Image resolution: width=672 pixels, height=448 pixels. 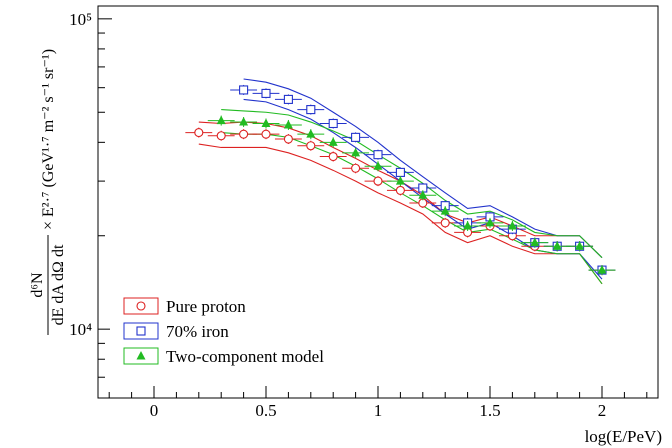 What do you see at coordinates (235, 326) in the screenshot?
I see `legend: Pure proton 70% iron Two-component model` at bounding box center [235, 326].